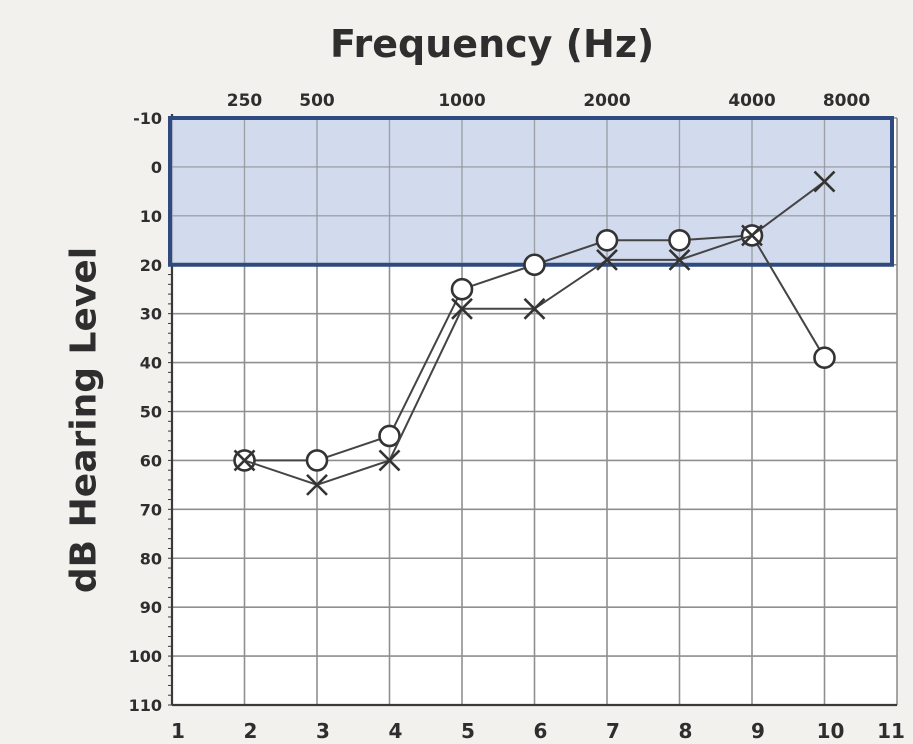 The height and width of the screenshot is (744, 913). I want to click on frequency-label: 250, so click(245, 101).